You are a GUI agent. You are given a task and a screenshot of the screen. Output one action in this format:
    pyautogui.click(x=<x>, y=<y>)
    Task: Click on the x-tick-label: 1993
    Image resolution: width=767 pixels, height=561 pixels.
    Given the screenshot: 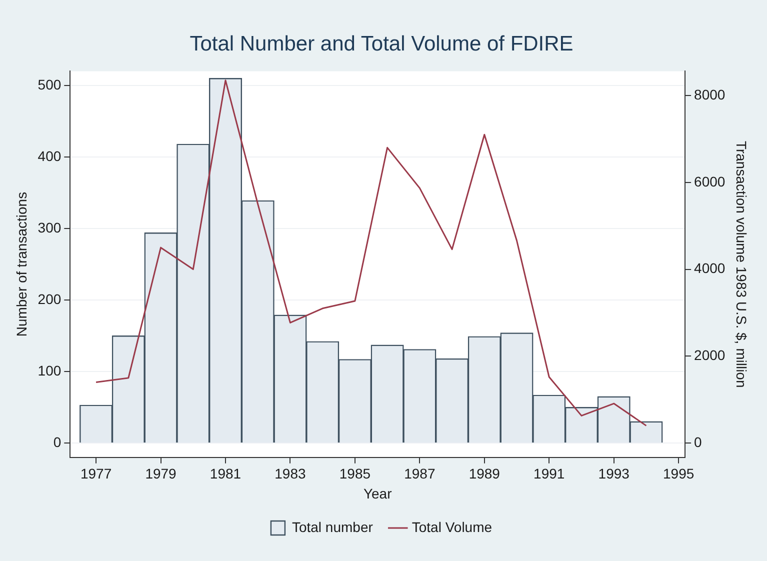 What is the action you would take?
    pyautogui.click(x=614, y=474)
    